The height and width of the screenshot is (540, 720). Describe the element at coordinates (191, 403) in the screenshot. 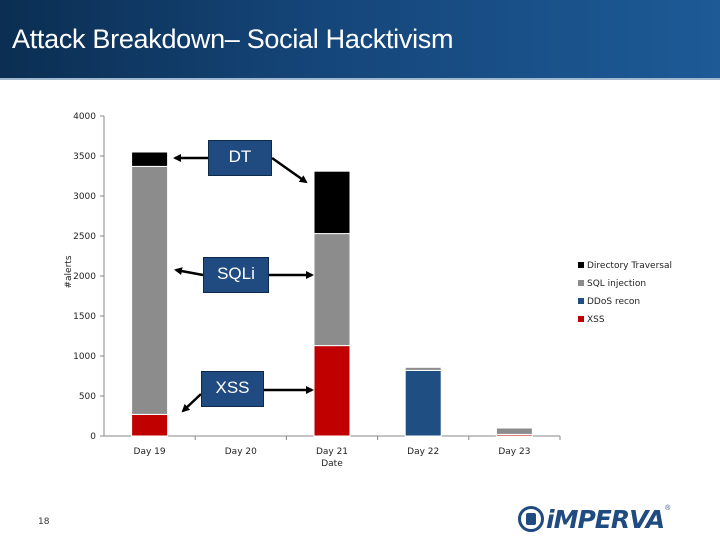

I see `arrow-xss-left` at that location.